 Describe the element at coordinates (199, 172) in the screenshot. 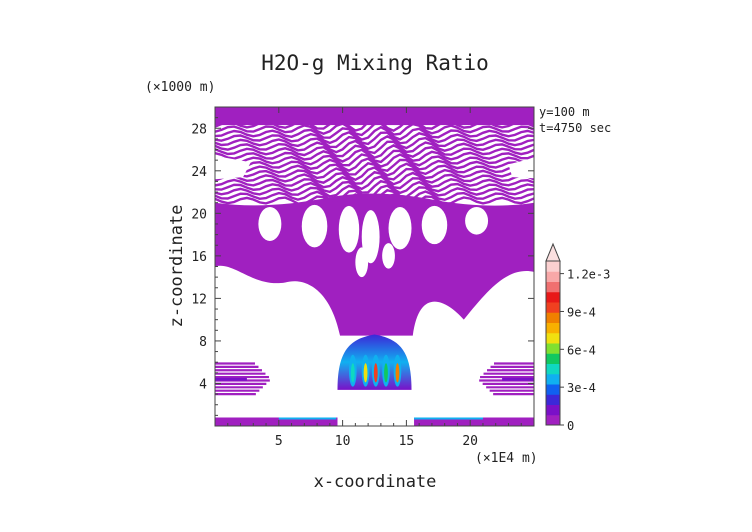

I see `y-tick-label: 24` at that location.